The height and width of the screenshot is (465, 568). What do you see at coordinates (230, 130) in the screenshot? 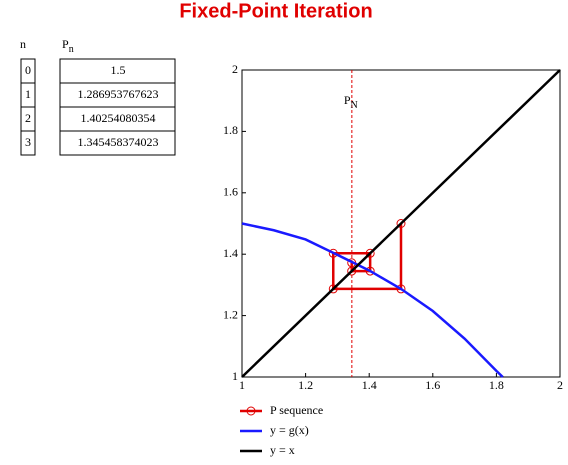
I see `y-tick-label: 1.8` at bounding box center [230, 130].